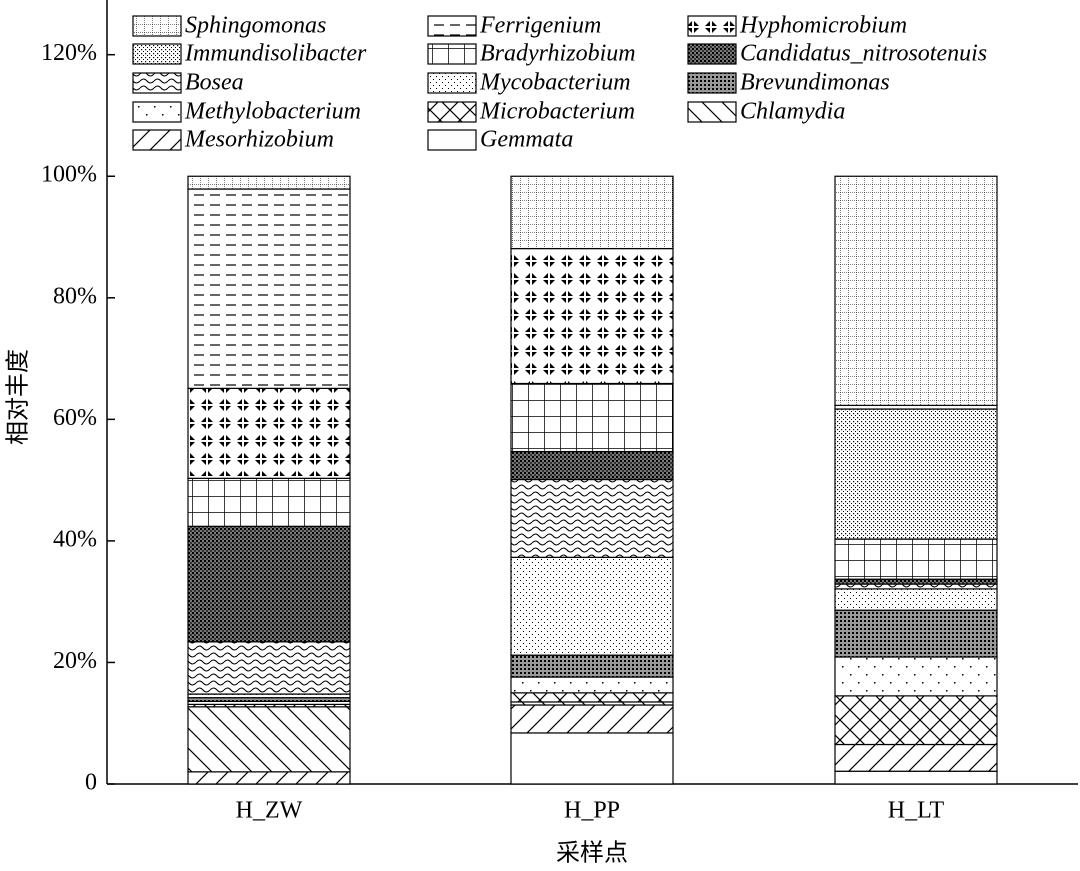 Image resolution: width=1080 pixels, height=871 pixels. Describe the element at coordinates (255, 26) in the screenshot. I see `legend-label: Sphingomonas` at that location.